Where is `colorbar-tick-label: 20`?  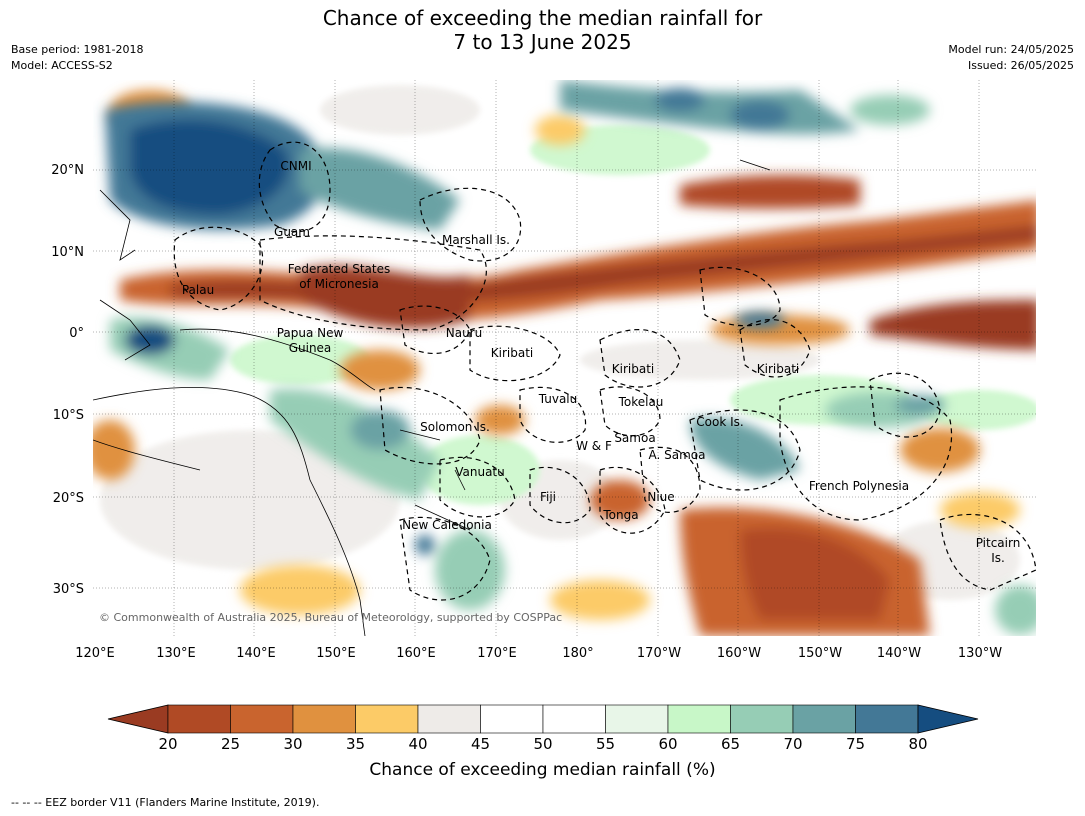
colorbar-tick-label: 20 is located at coordinates (167, 744).